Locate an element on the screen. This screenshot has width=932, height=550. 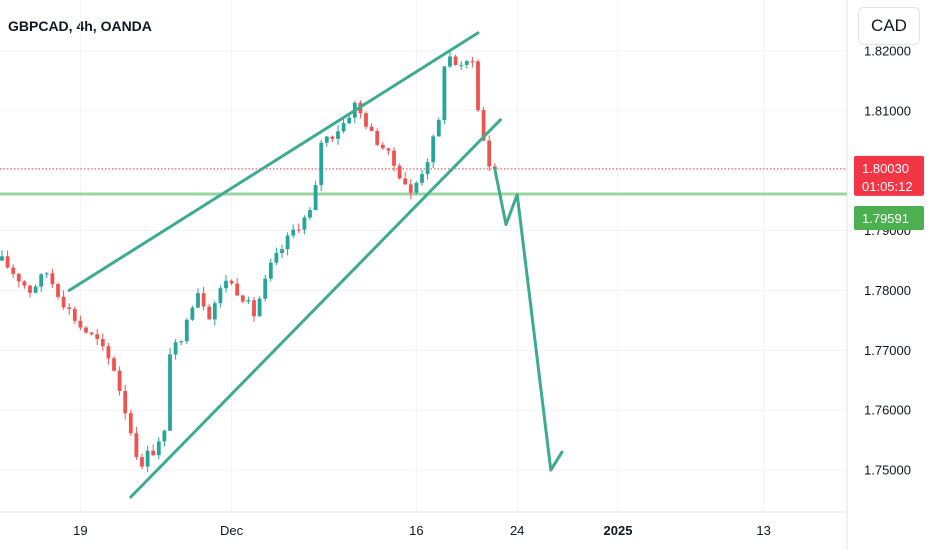
y-tick-label: 1.81000 is located at coordinates (887, 110).